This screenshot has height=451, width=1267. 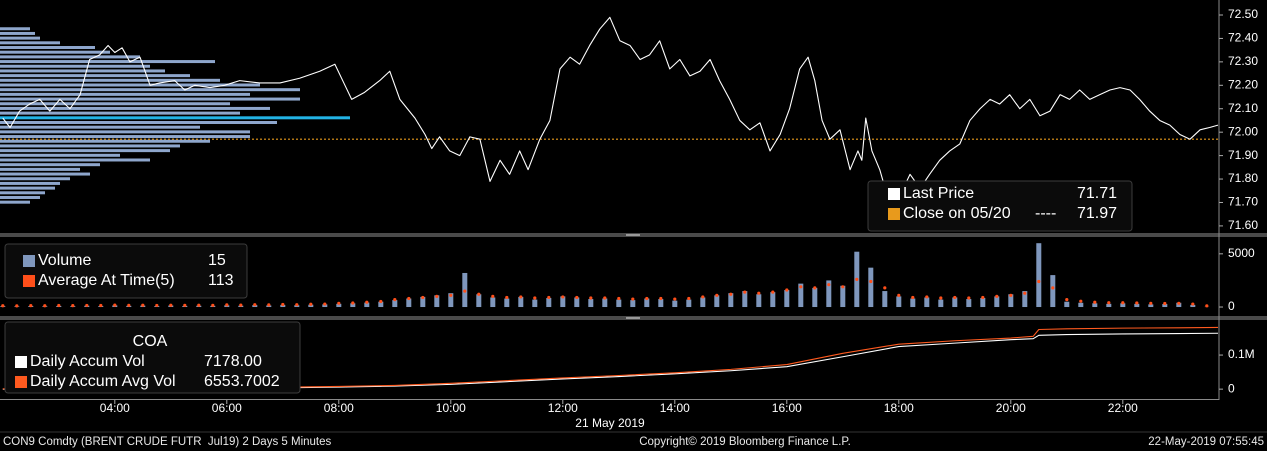 I want to click on footer-right: 22-May-2019 07:55:45, so click(x=1206, y=442).